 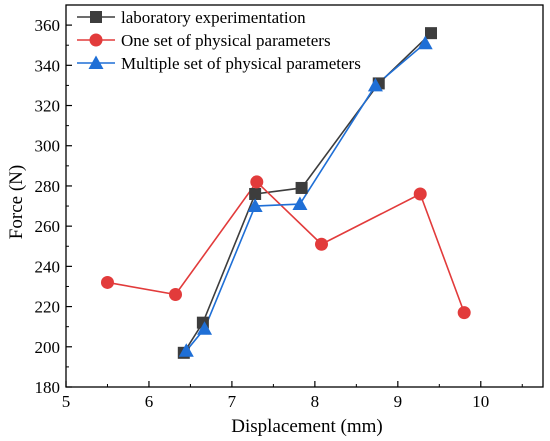 What do you see at coordinates (149, 401) in the screenshot?
I see `x-tick-label: 6` at bounding box center [149, 401].